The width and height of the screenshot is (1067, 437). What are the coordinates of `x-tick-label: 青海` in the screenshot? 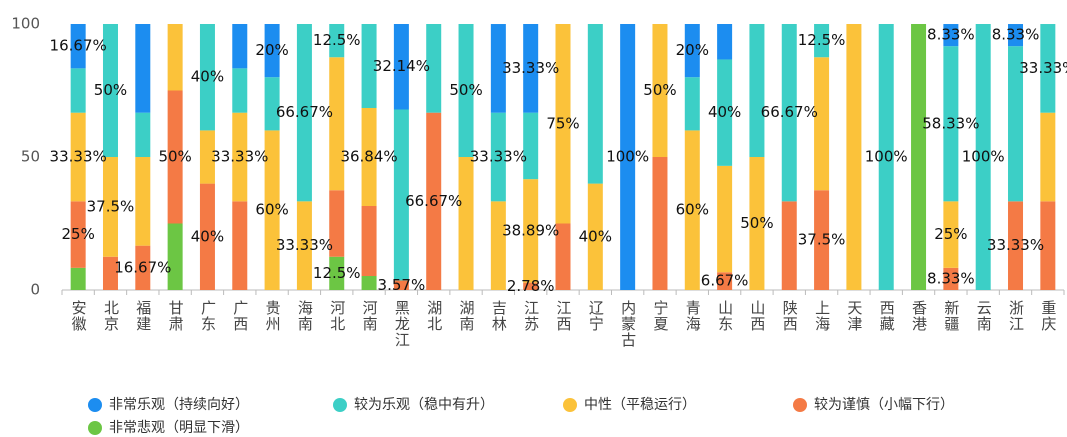 It's located at (693, 316).